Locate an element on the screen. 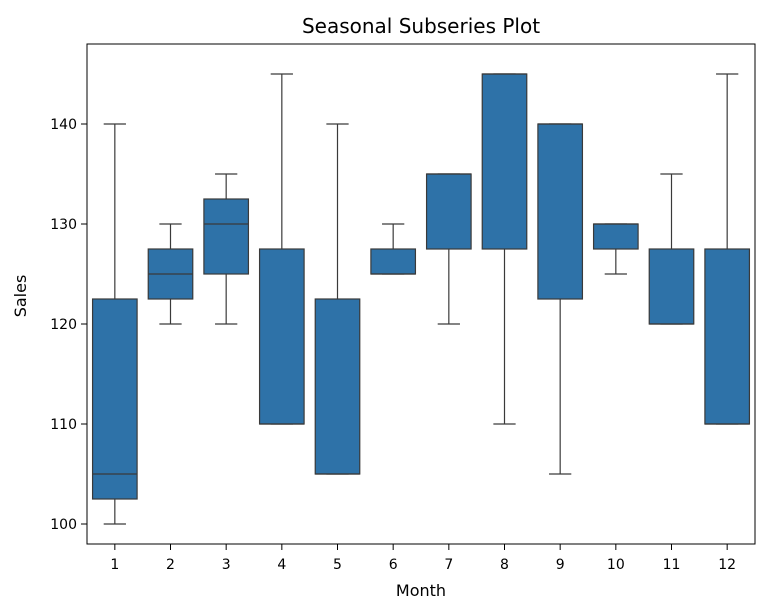  x-tick-label: 8 is located at coordinates (504, 565).